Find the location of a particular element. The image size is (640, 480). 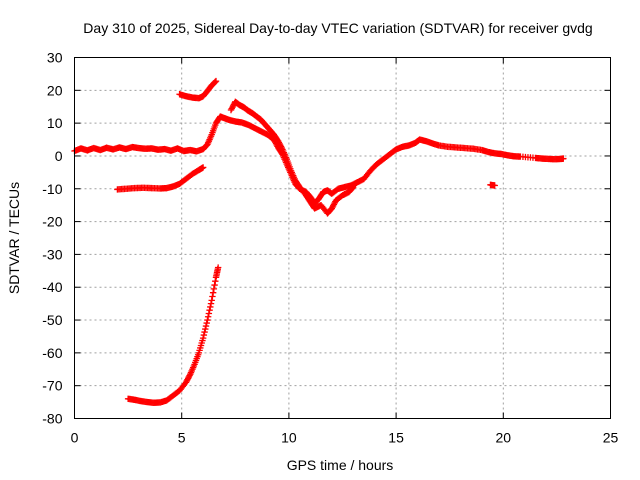

x-tick-label: 15 is located at coordinates (396, 438).